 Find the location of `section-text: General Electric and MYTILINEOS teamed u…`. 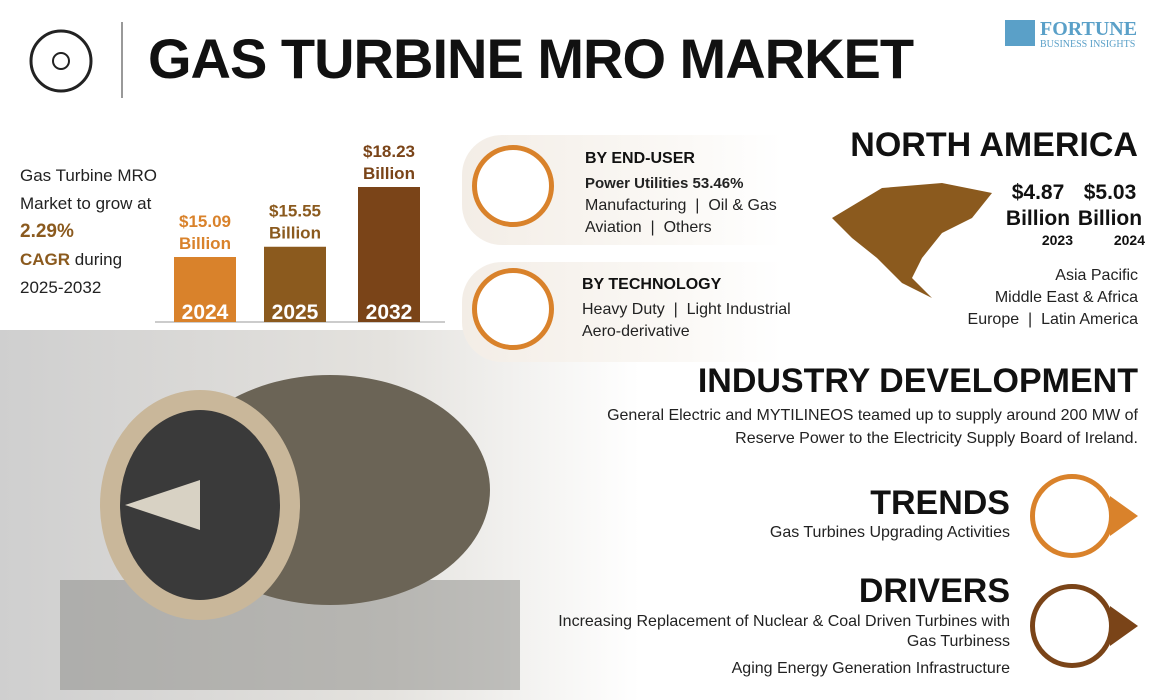

section-text: General Electric and MYTILINEOS teamed u… is located at coordinates (872, 427).